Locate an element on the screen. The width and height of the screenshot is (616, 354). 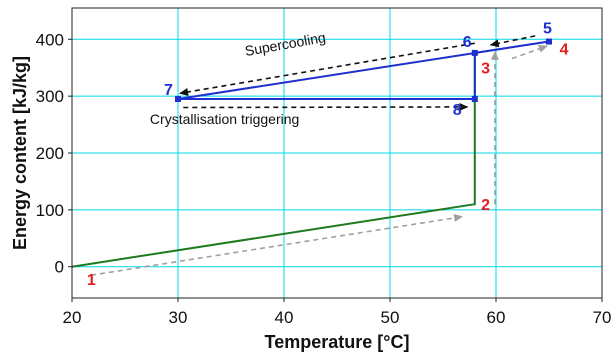
y-tick-label: 400 is located at coordinates (50, 39).